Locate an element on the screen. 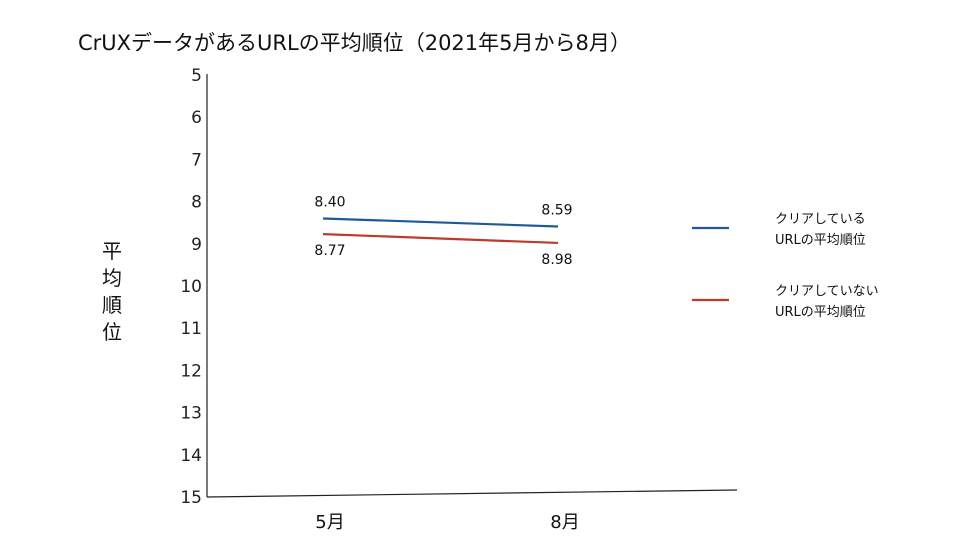  data-label: 8.40 is located at coordinates (329, 202).